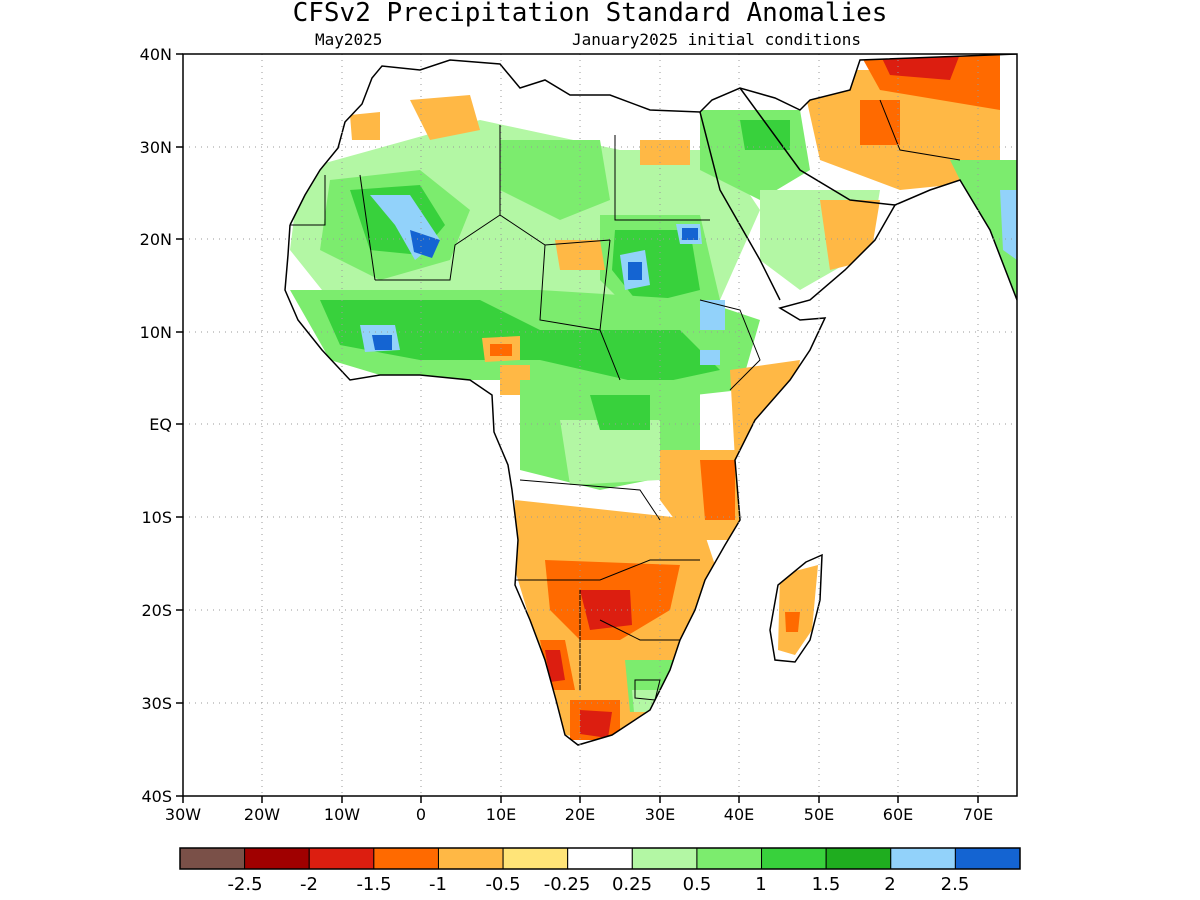  Describe the element at coordinates (580, 814) in the screenshot. I see `lon-label: 20E` at that location.